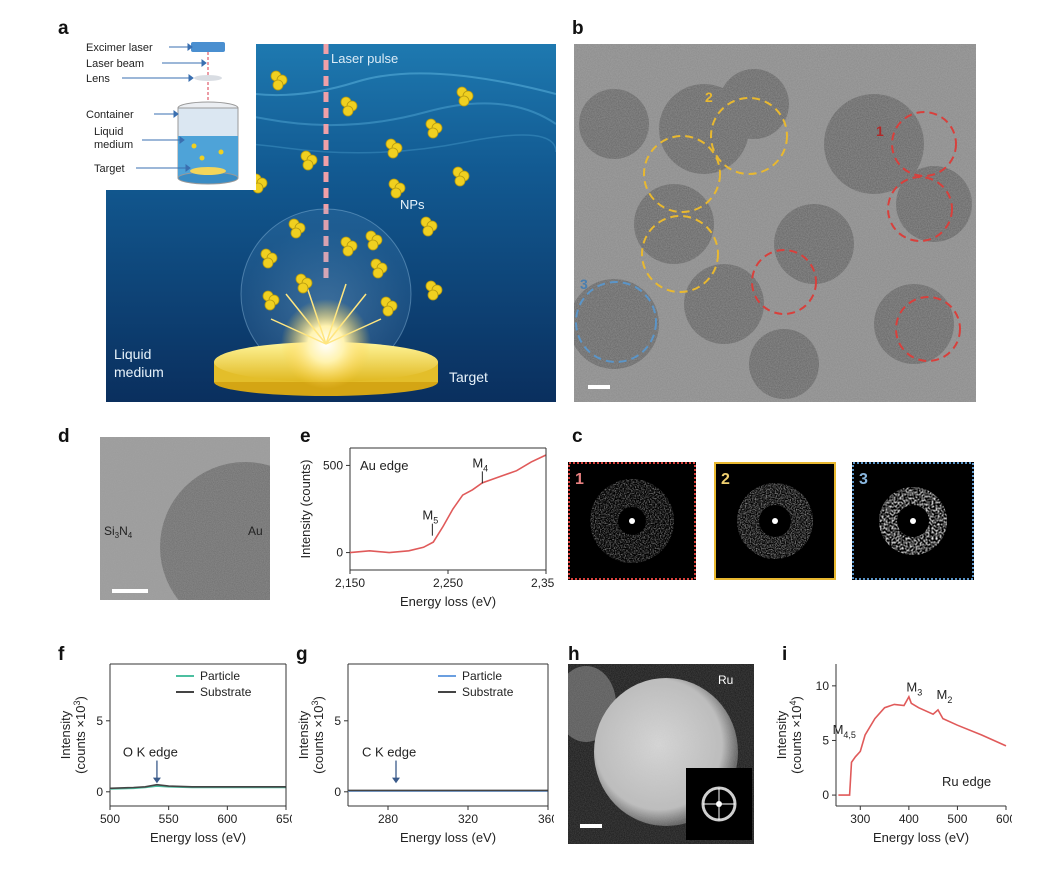 The width and height of the screenshot is (1051, 869). I want to click on edge-annotation: C K edge, so click(389, 751).